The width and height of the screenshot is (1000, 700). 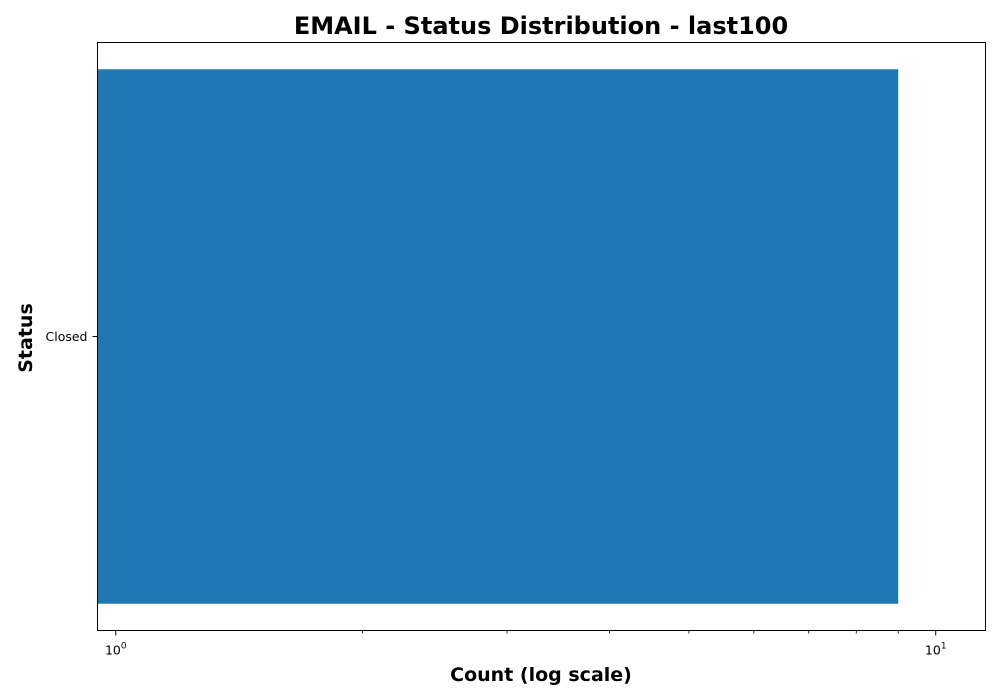 I want to click on x-tick-label: 100, so click(x=116, y=650).